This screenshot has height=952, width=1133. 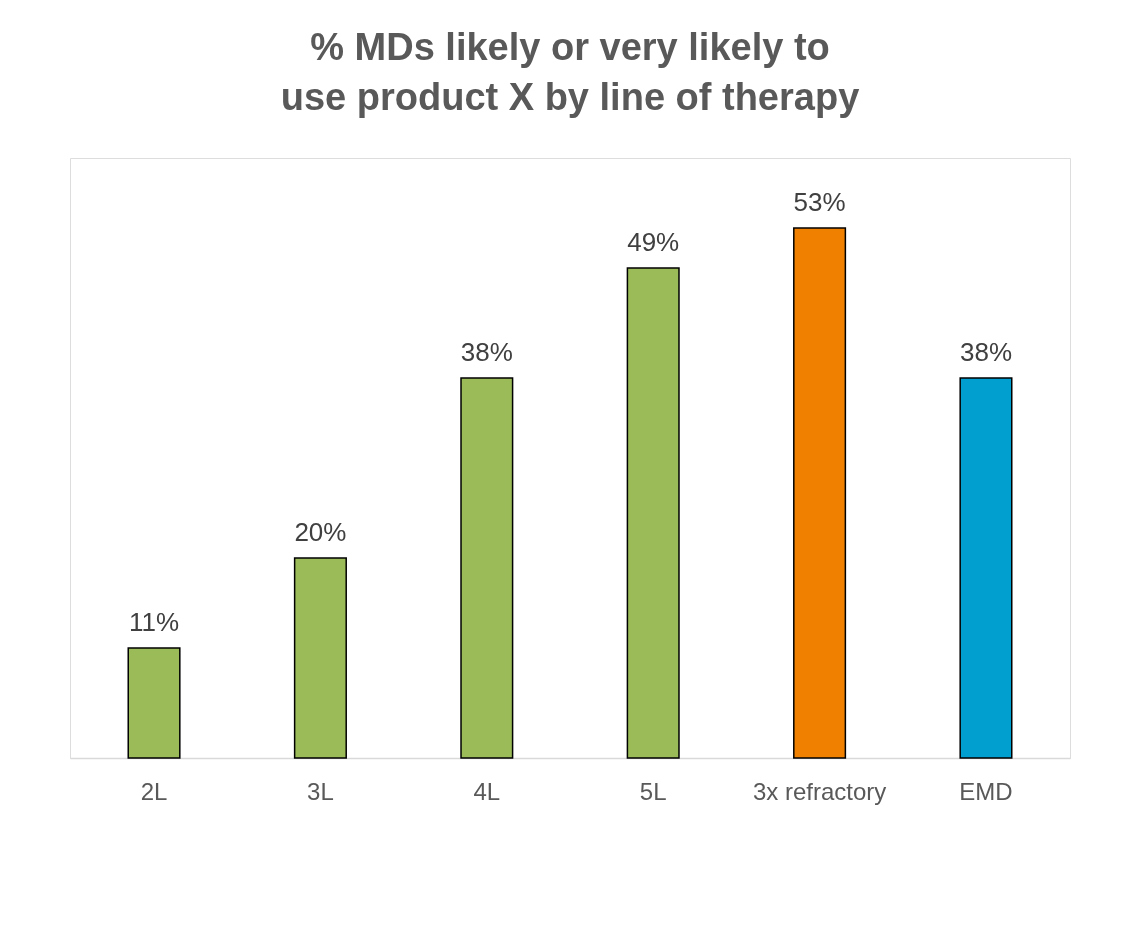 I want to click on x-tick-label: 4L, so click(x=487, y=791).